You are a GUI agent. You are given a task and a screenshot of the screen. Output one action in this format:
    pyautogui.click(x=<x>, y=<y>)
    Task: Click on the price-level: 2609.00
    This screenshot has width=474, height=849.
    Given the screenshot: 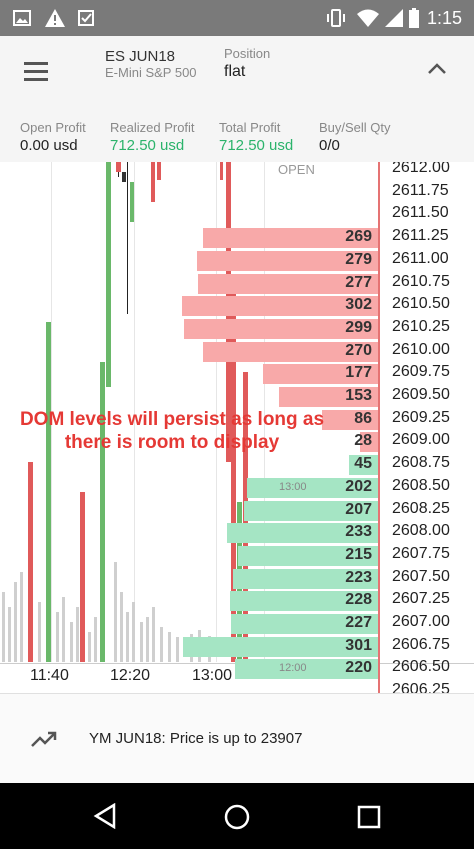 What is the action you would take?
    pyautogui.click(x=421, y=440)
    